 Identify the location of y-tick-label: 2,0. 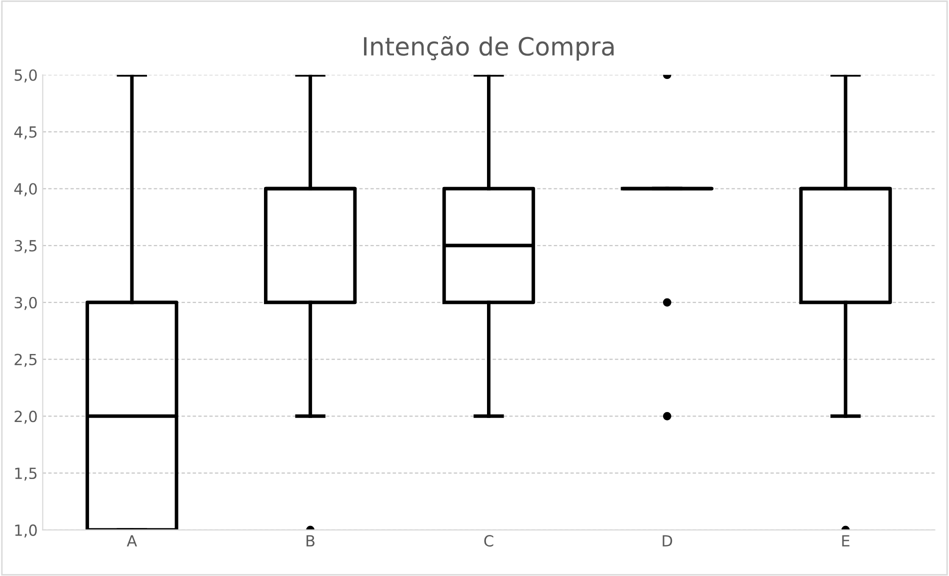
(25, 417).